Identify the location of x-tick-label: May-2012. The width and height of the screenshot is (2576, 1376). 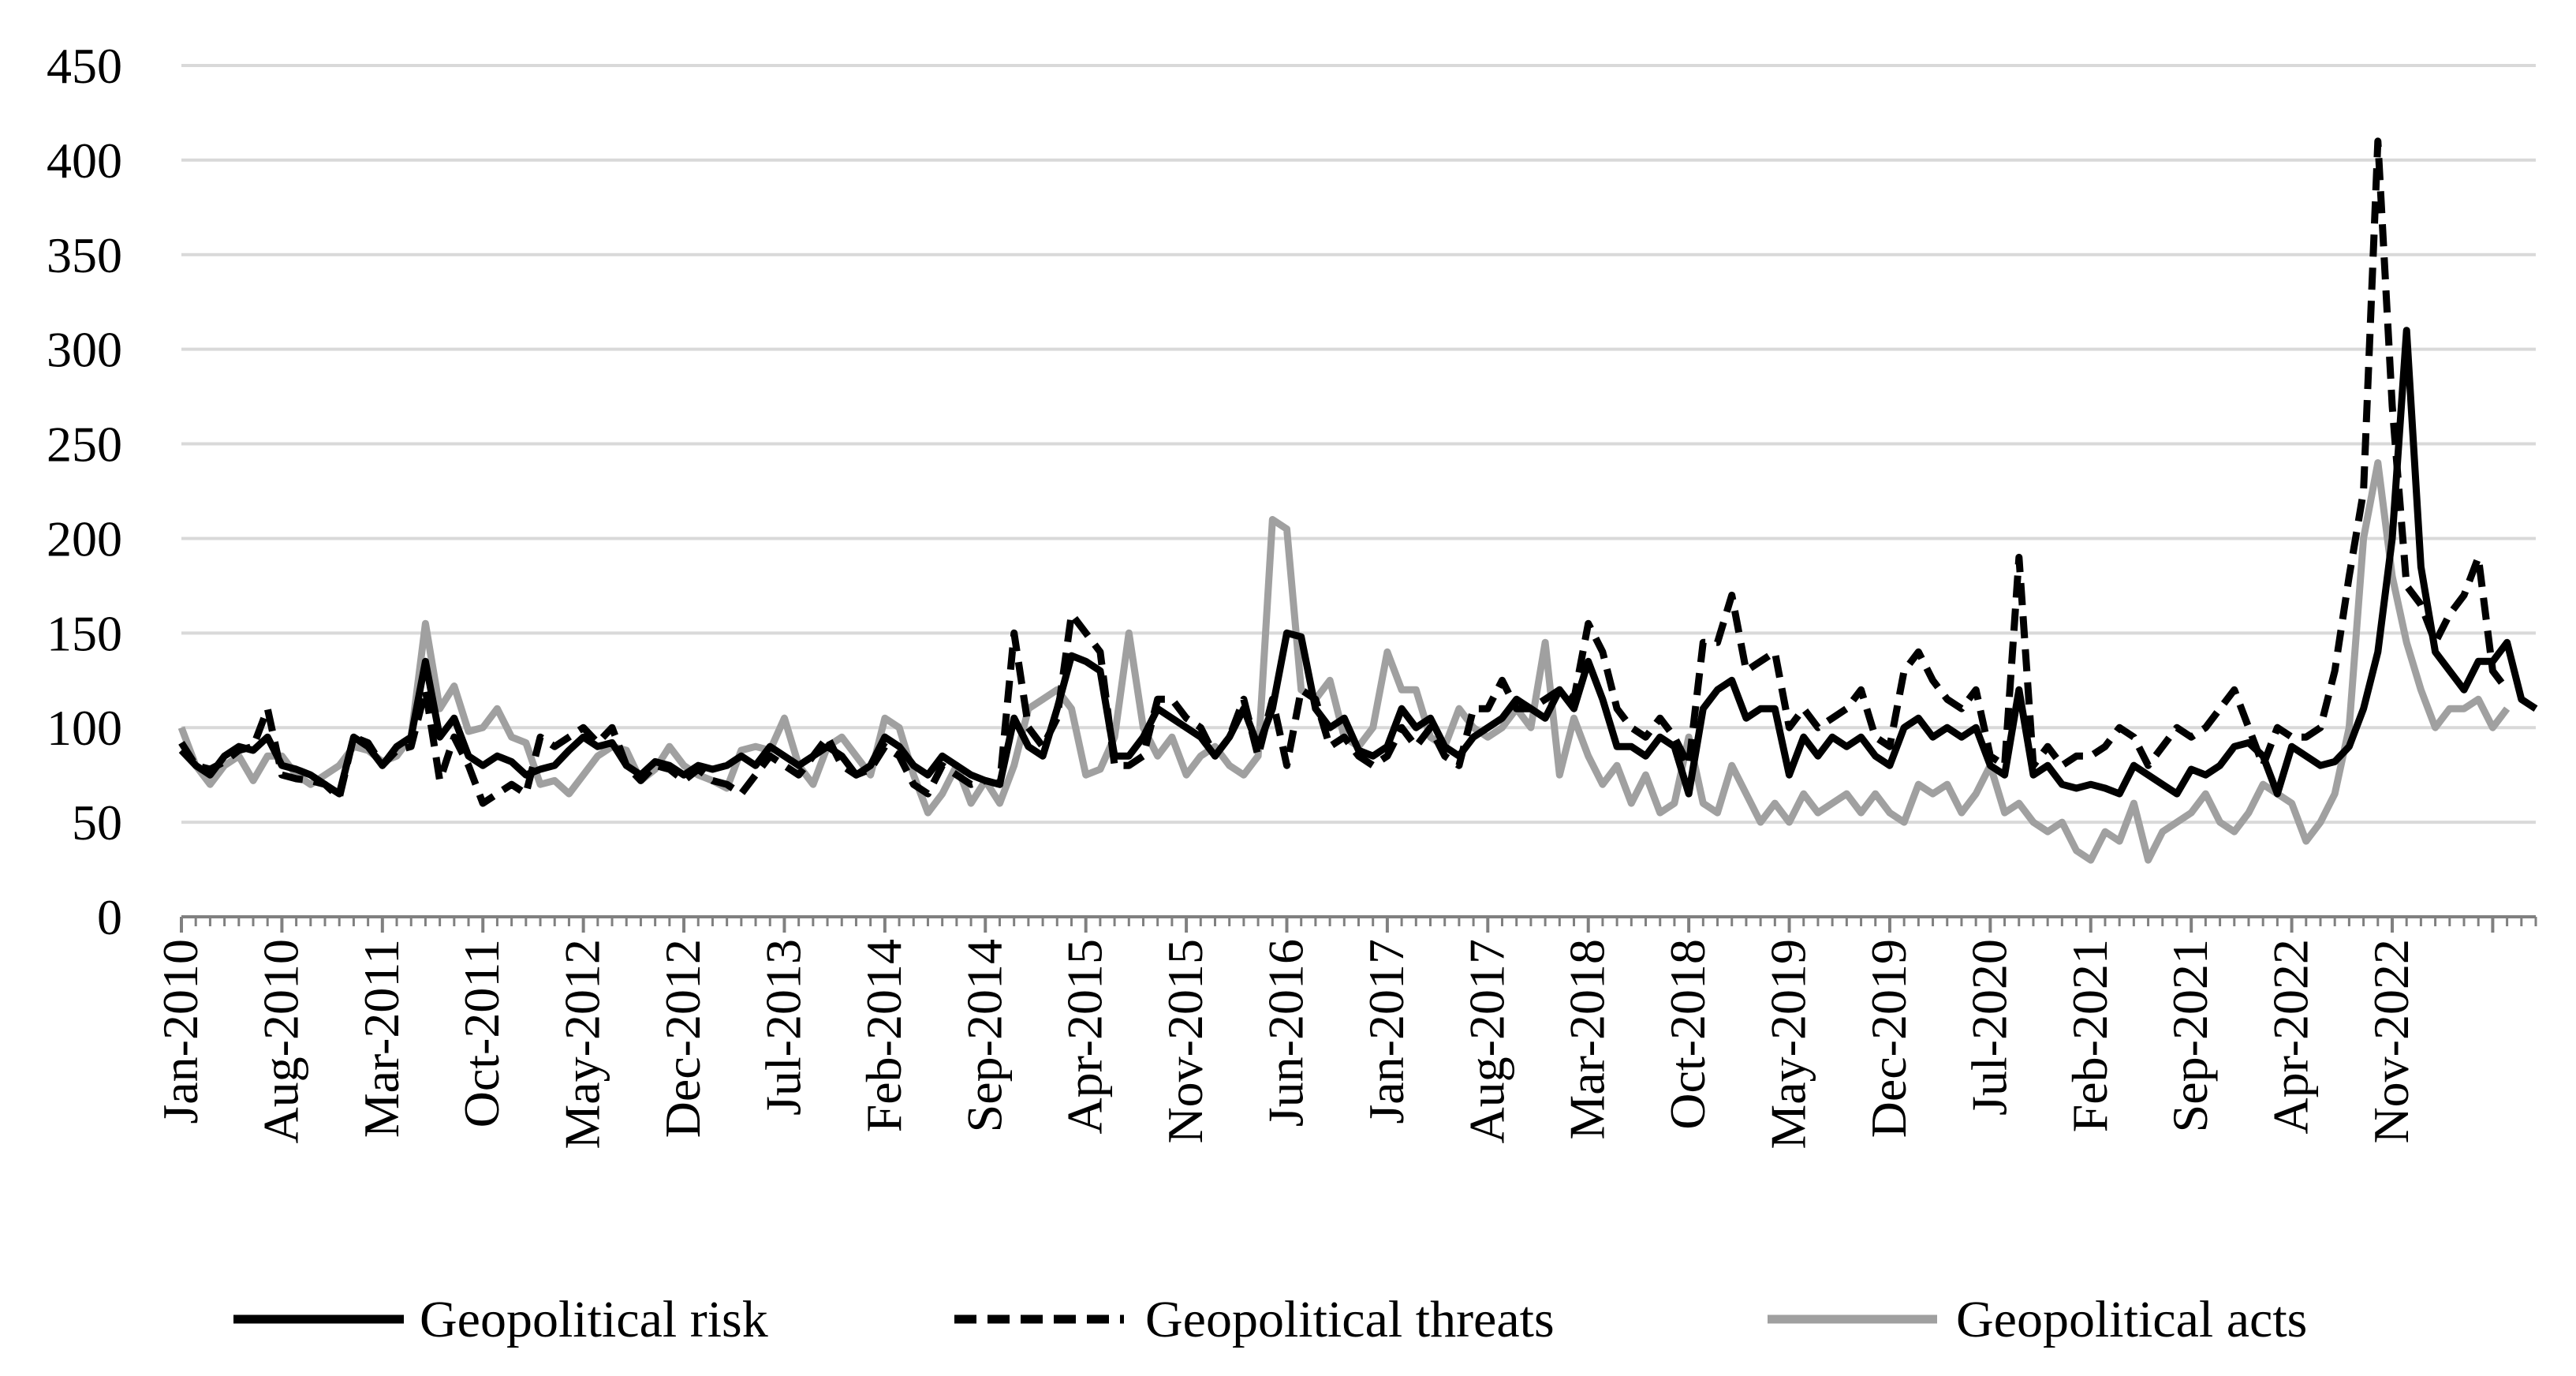
(582, 1044).